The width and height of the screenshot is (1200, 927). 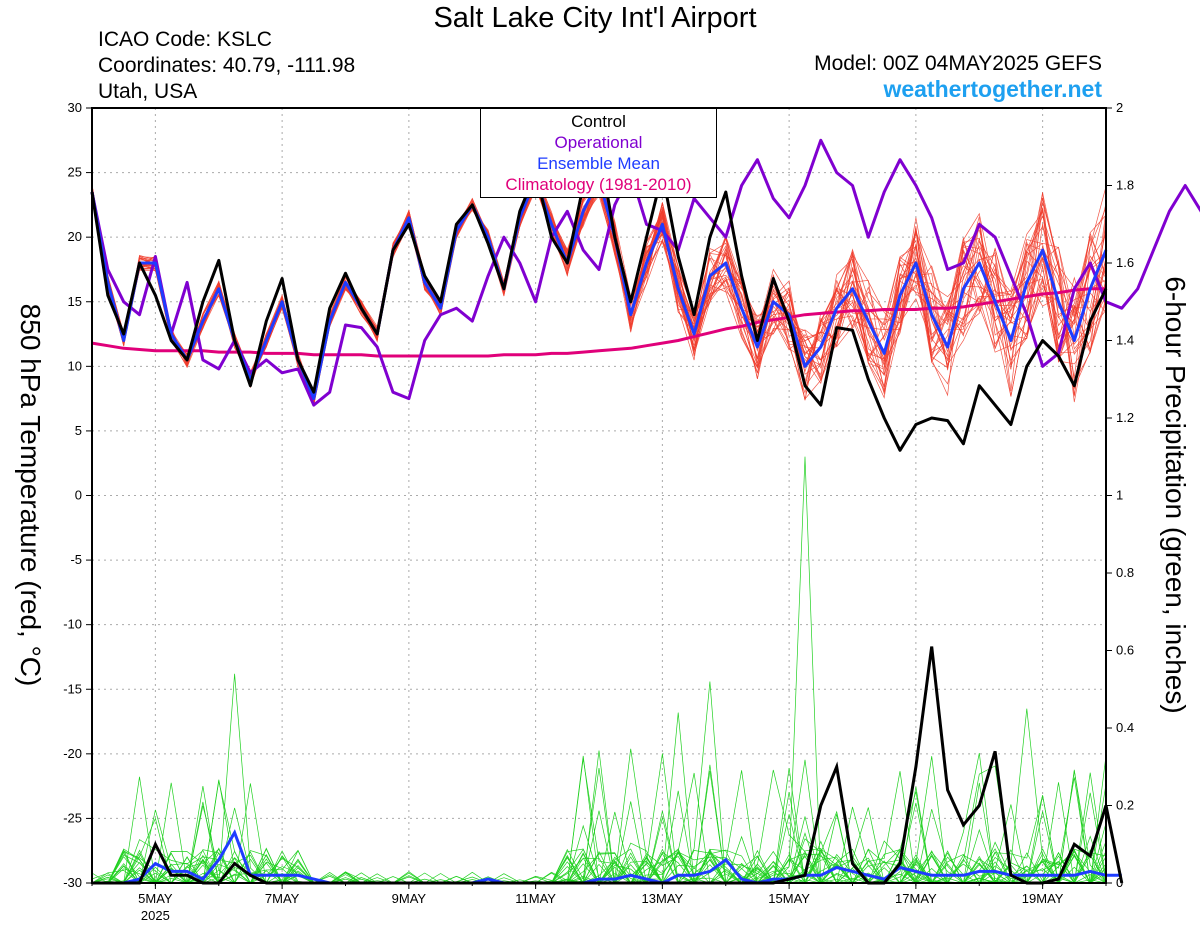 What do you see at coordinates (789, 898) in the screenshot?
I see `x-tick-label: 15MAY` at bounding box center [789, 898].